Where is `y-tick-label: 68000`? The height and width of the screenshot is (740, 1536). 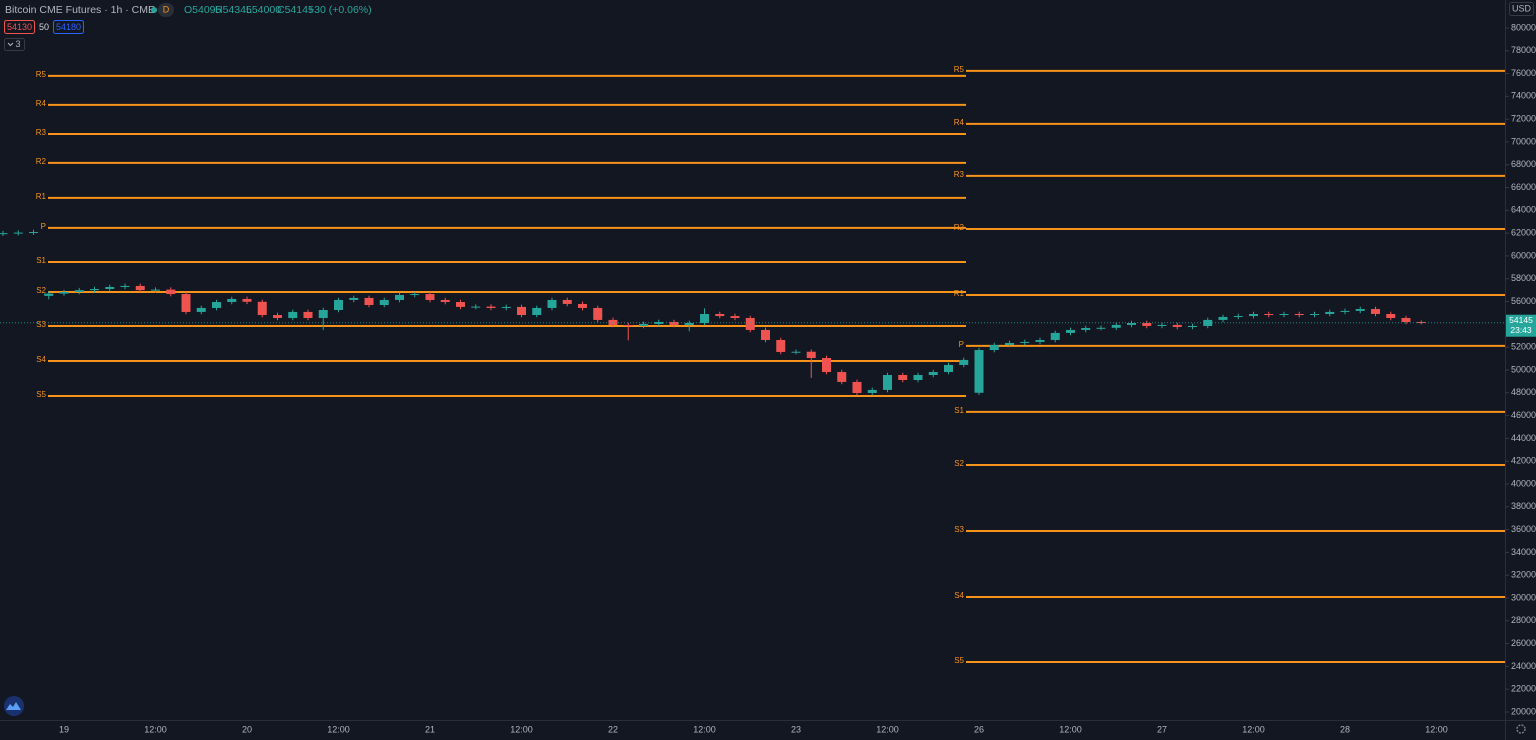 y-tick-label: 68000 is located at coordinates (1523, 164).